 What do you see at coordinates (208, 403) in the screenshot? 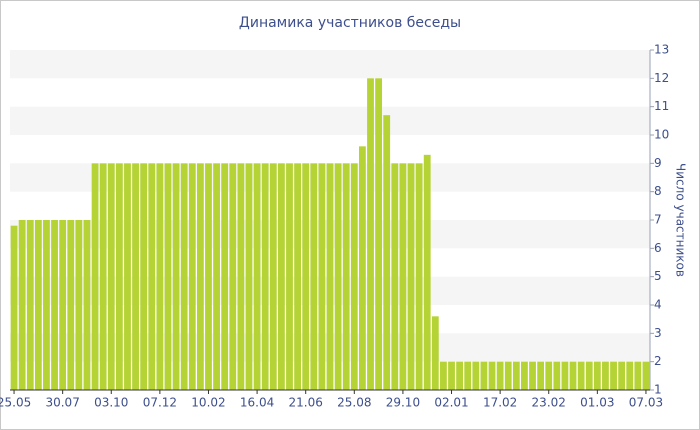
I see `x-tick-label: 10.02` at bounding box center [208, 403].